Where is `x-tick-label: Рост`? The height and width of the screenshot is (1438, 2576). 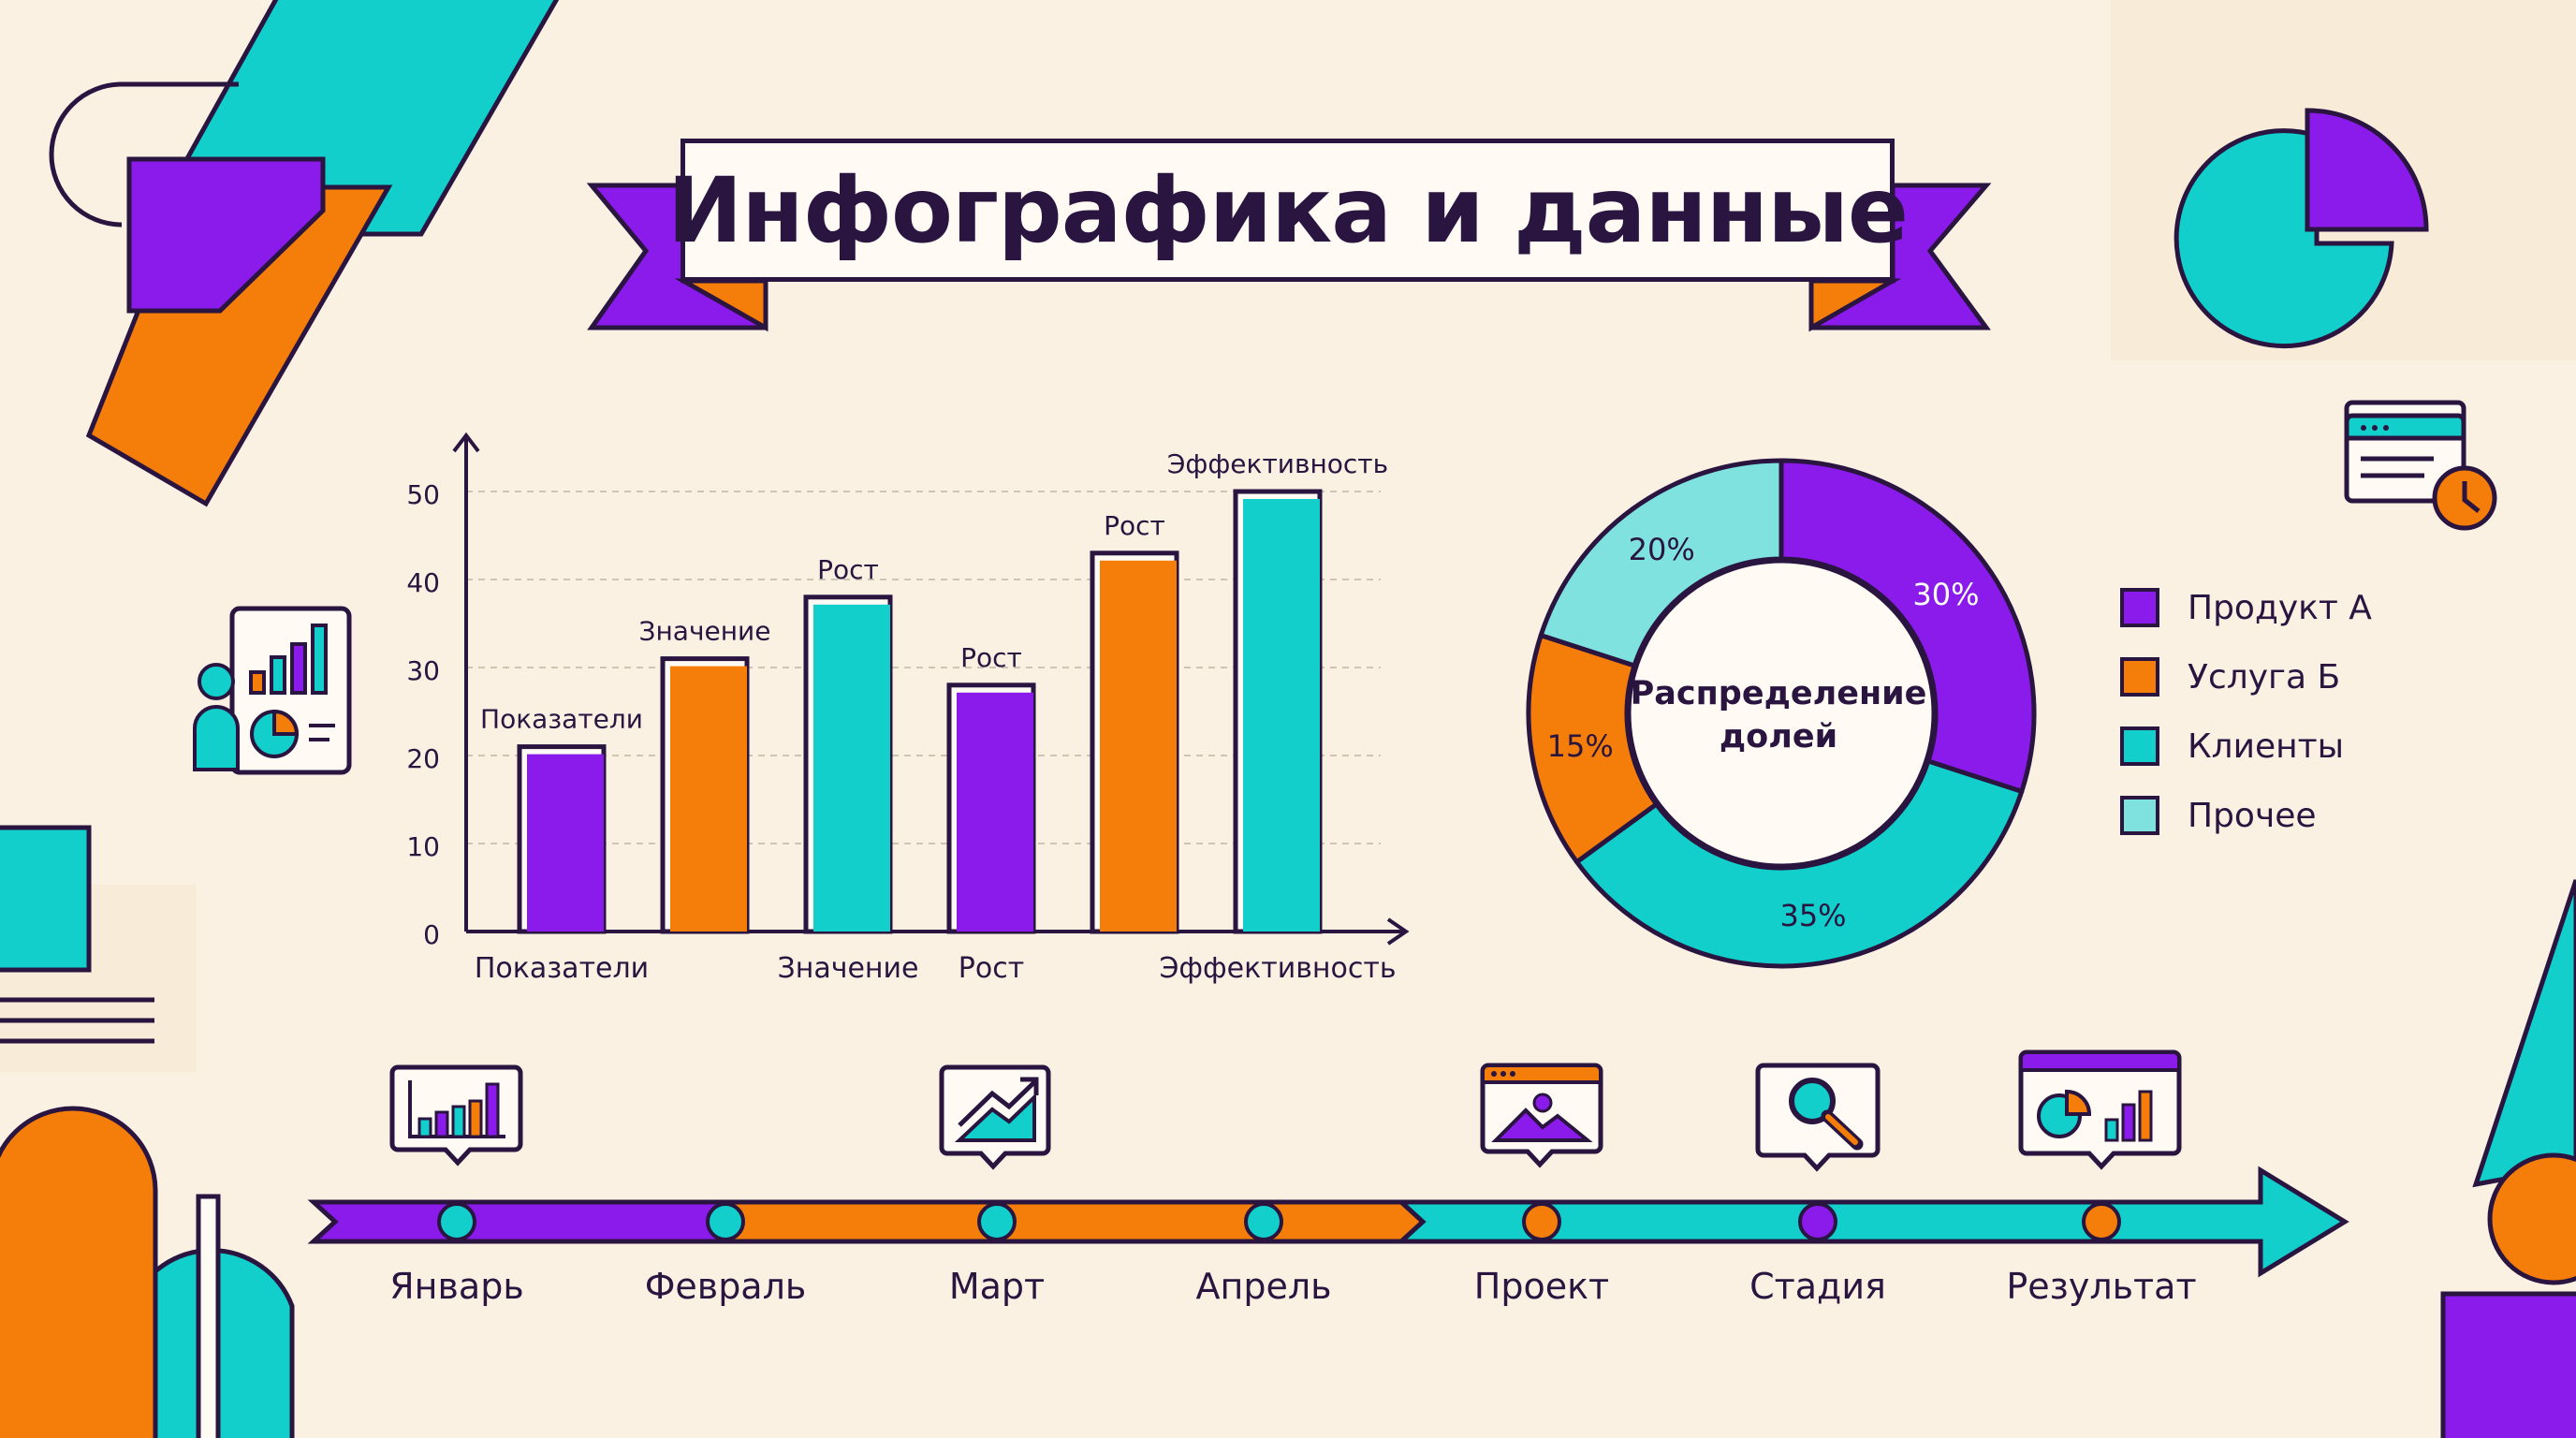 x-tick-label: Рост is located at coordinates (991, 968).